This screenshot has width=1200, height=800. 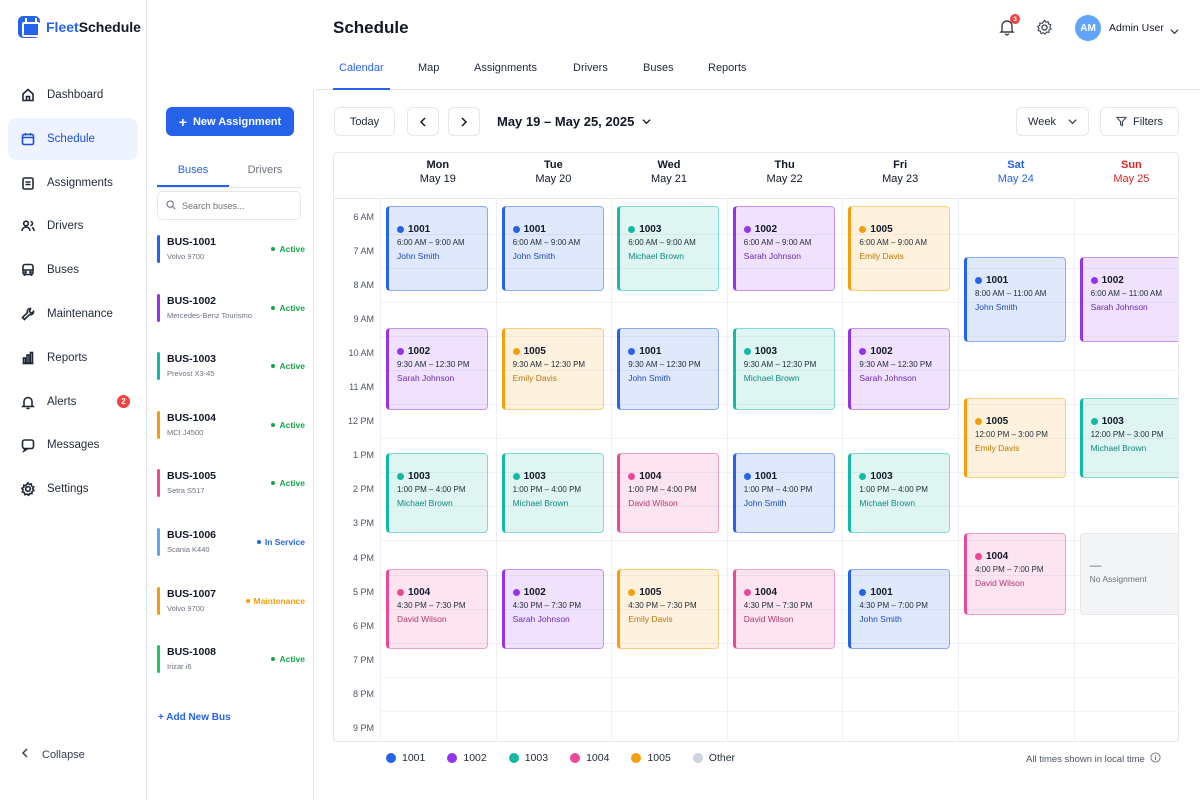 What do you see at coordinates (1015, 299) in the screenshot?
I see `assignment-event: 1001 8:00 AM – 11:00 AM John Smith` at bounding box center [1015, 299].